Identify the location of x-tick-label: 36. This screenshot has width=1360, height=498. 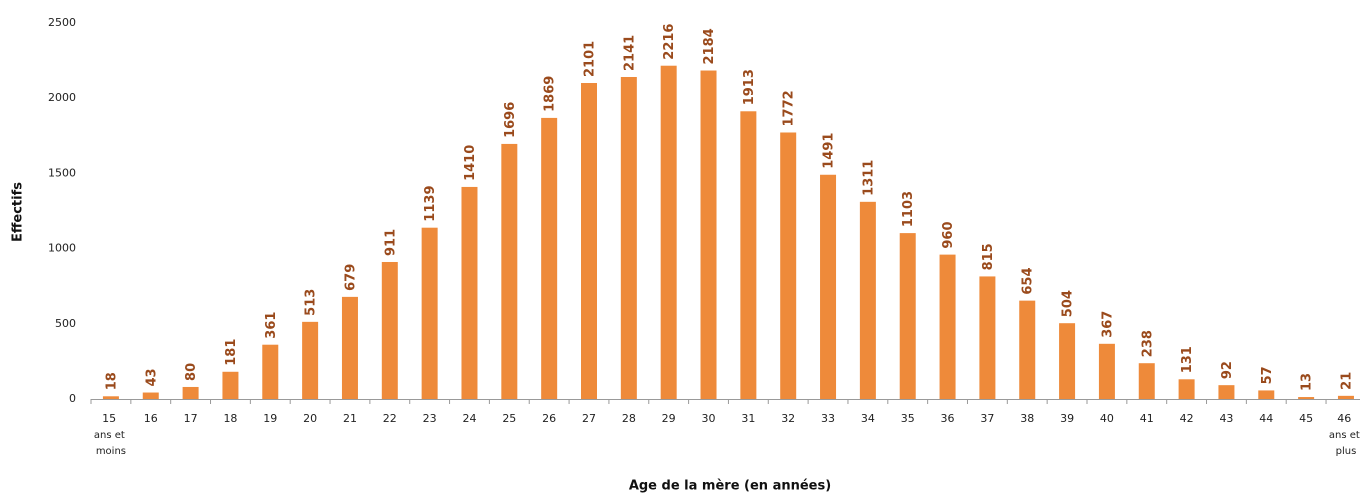
(948, 418).